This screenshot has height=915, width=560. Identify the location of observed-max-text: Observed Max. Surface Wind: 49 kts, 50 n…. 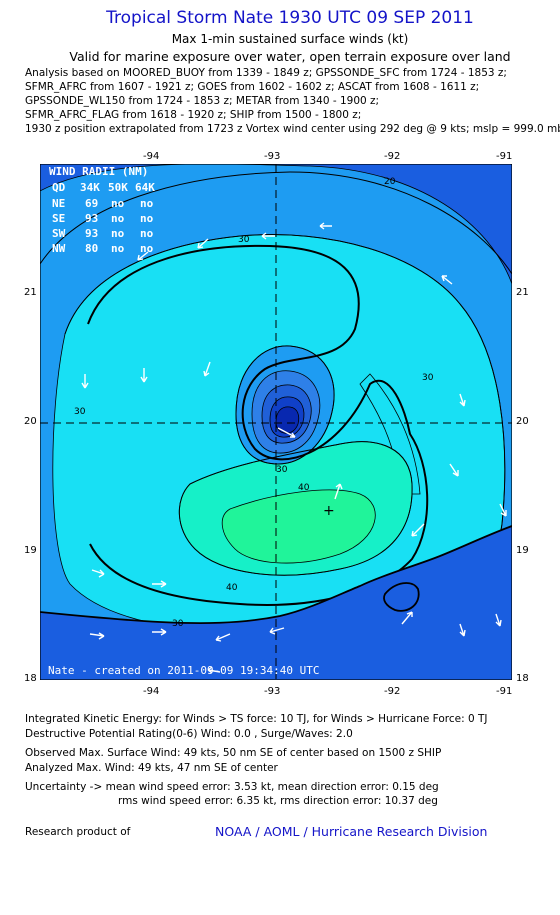
(233, 753).